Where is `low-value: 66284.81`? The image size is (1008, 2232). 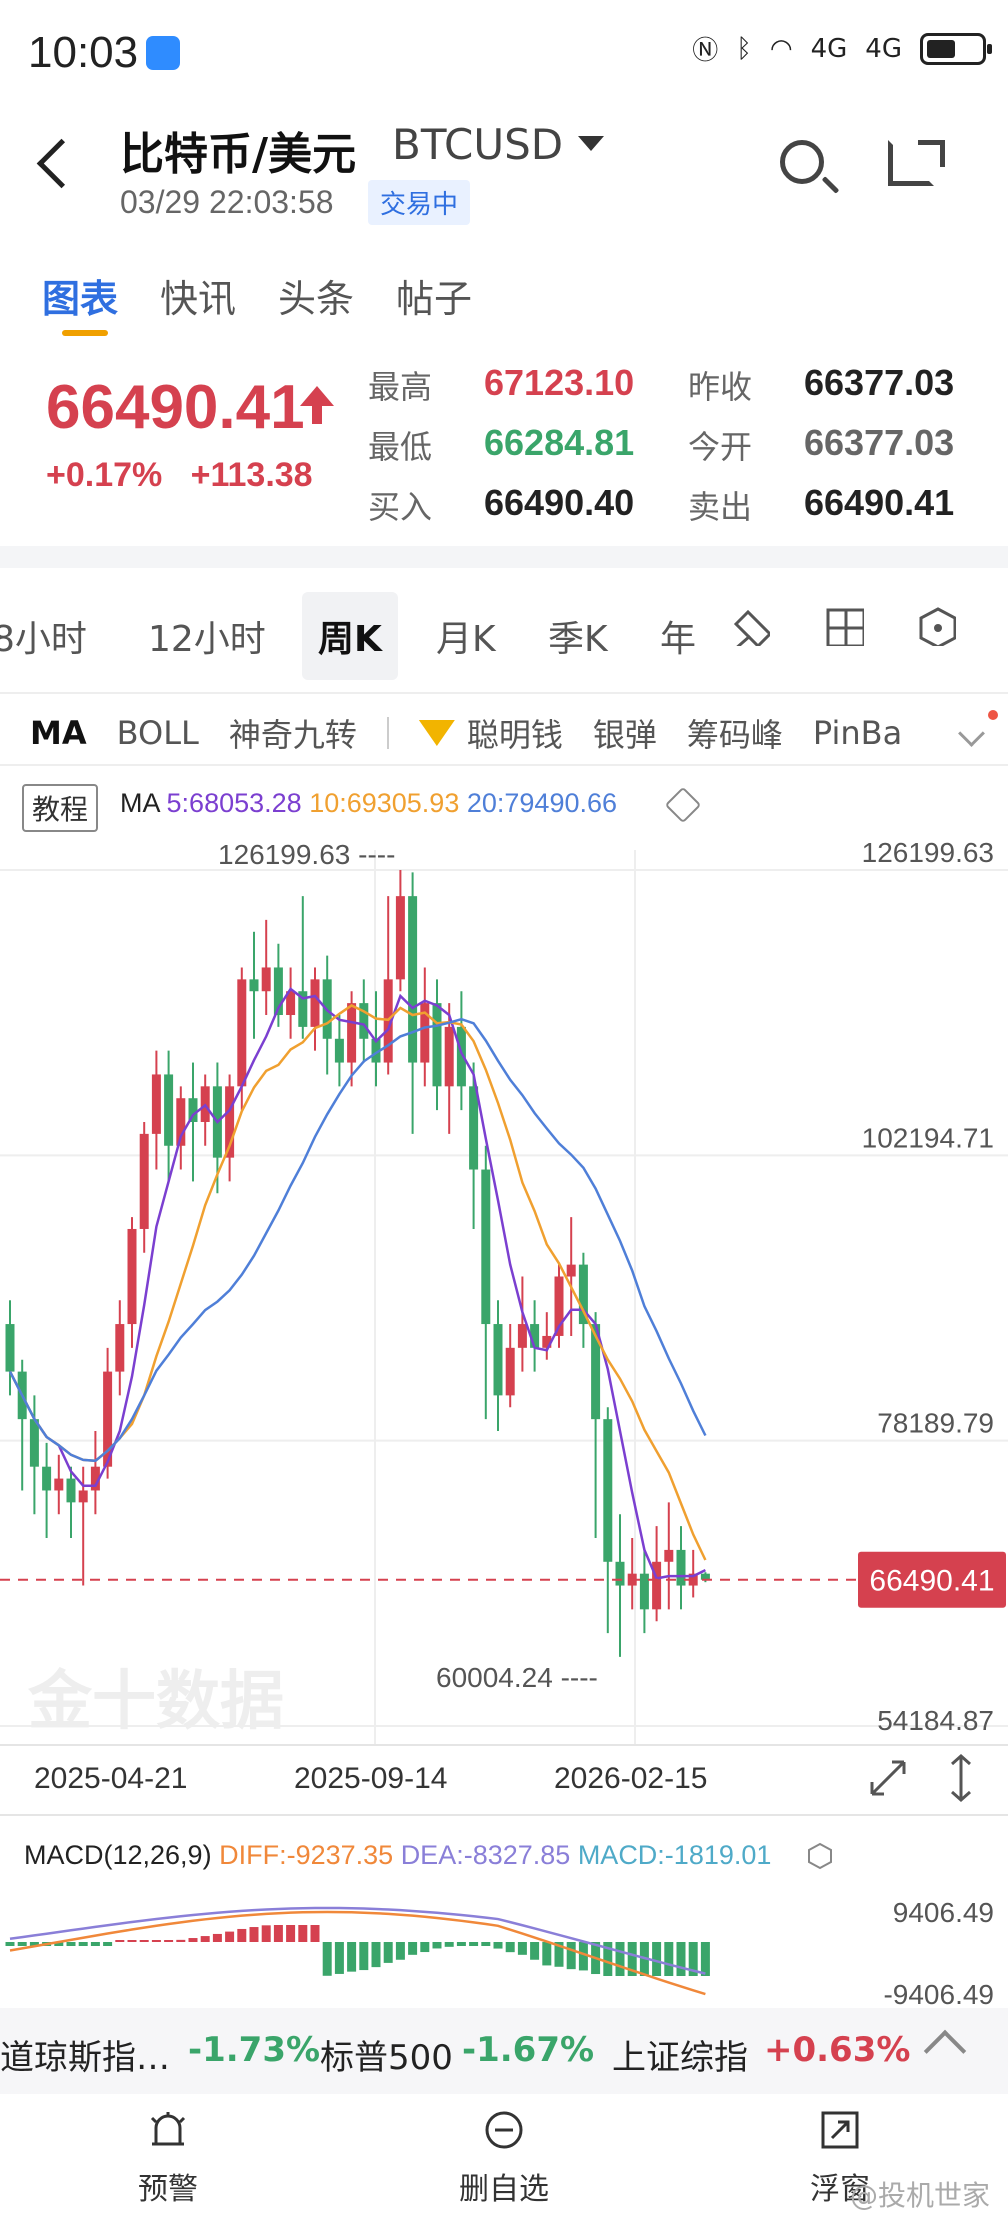
low-value: 66284.81 is located at coordinates (559, 442).